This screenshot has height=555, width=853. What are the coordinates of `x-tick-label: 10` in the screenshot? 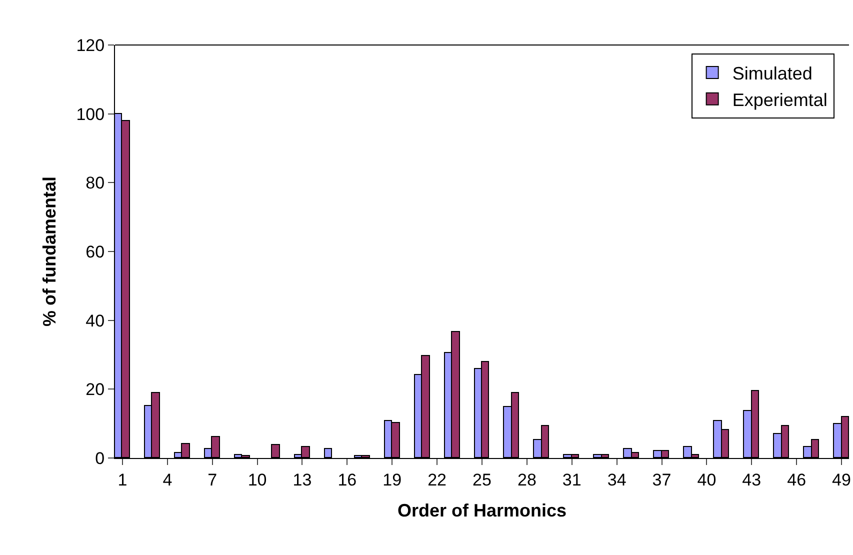 It's located at (257, 480).